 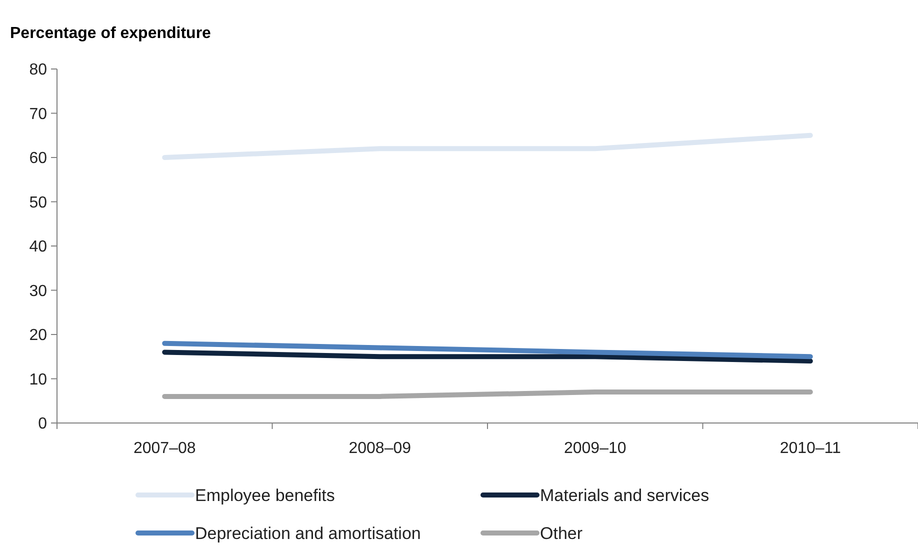 I want to click on y-tick-label: 30, so click(x=38, y=291).